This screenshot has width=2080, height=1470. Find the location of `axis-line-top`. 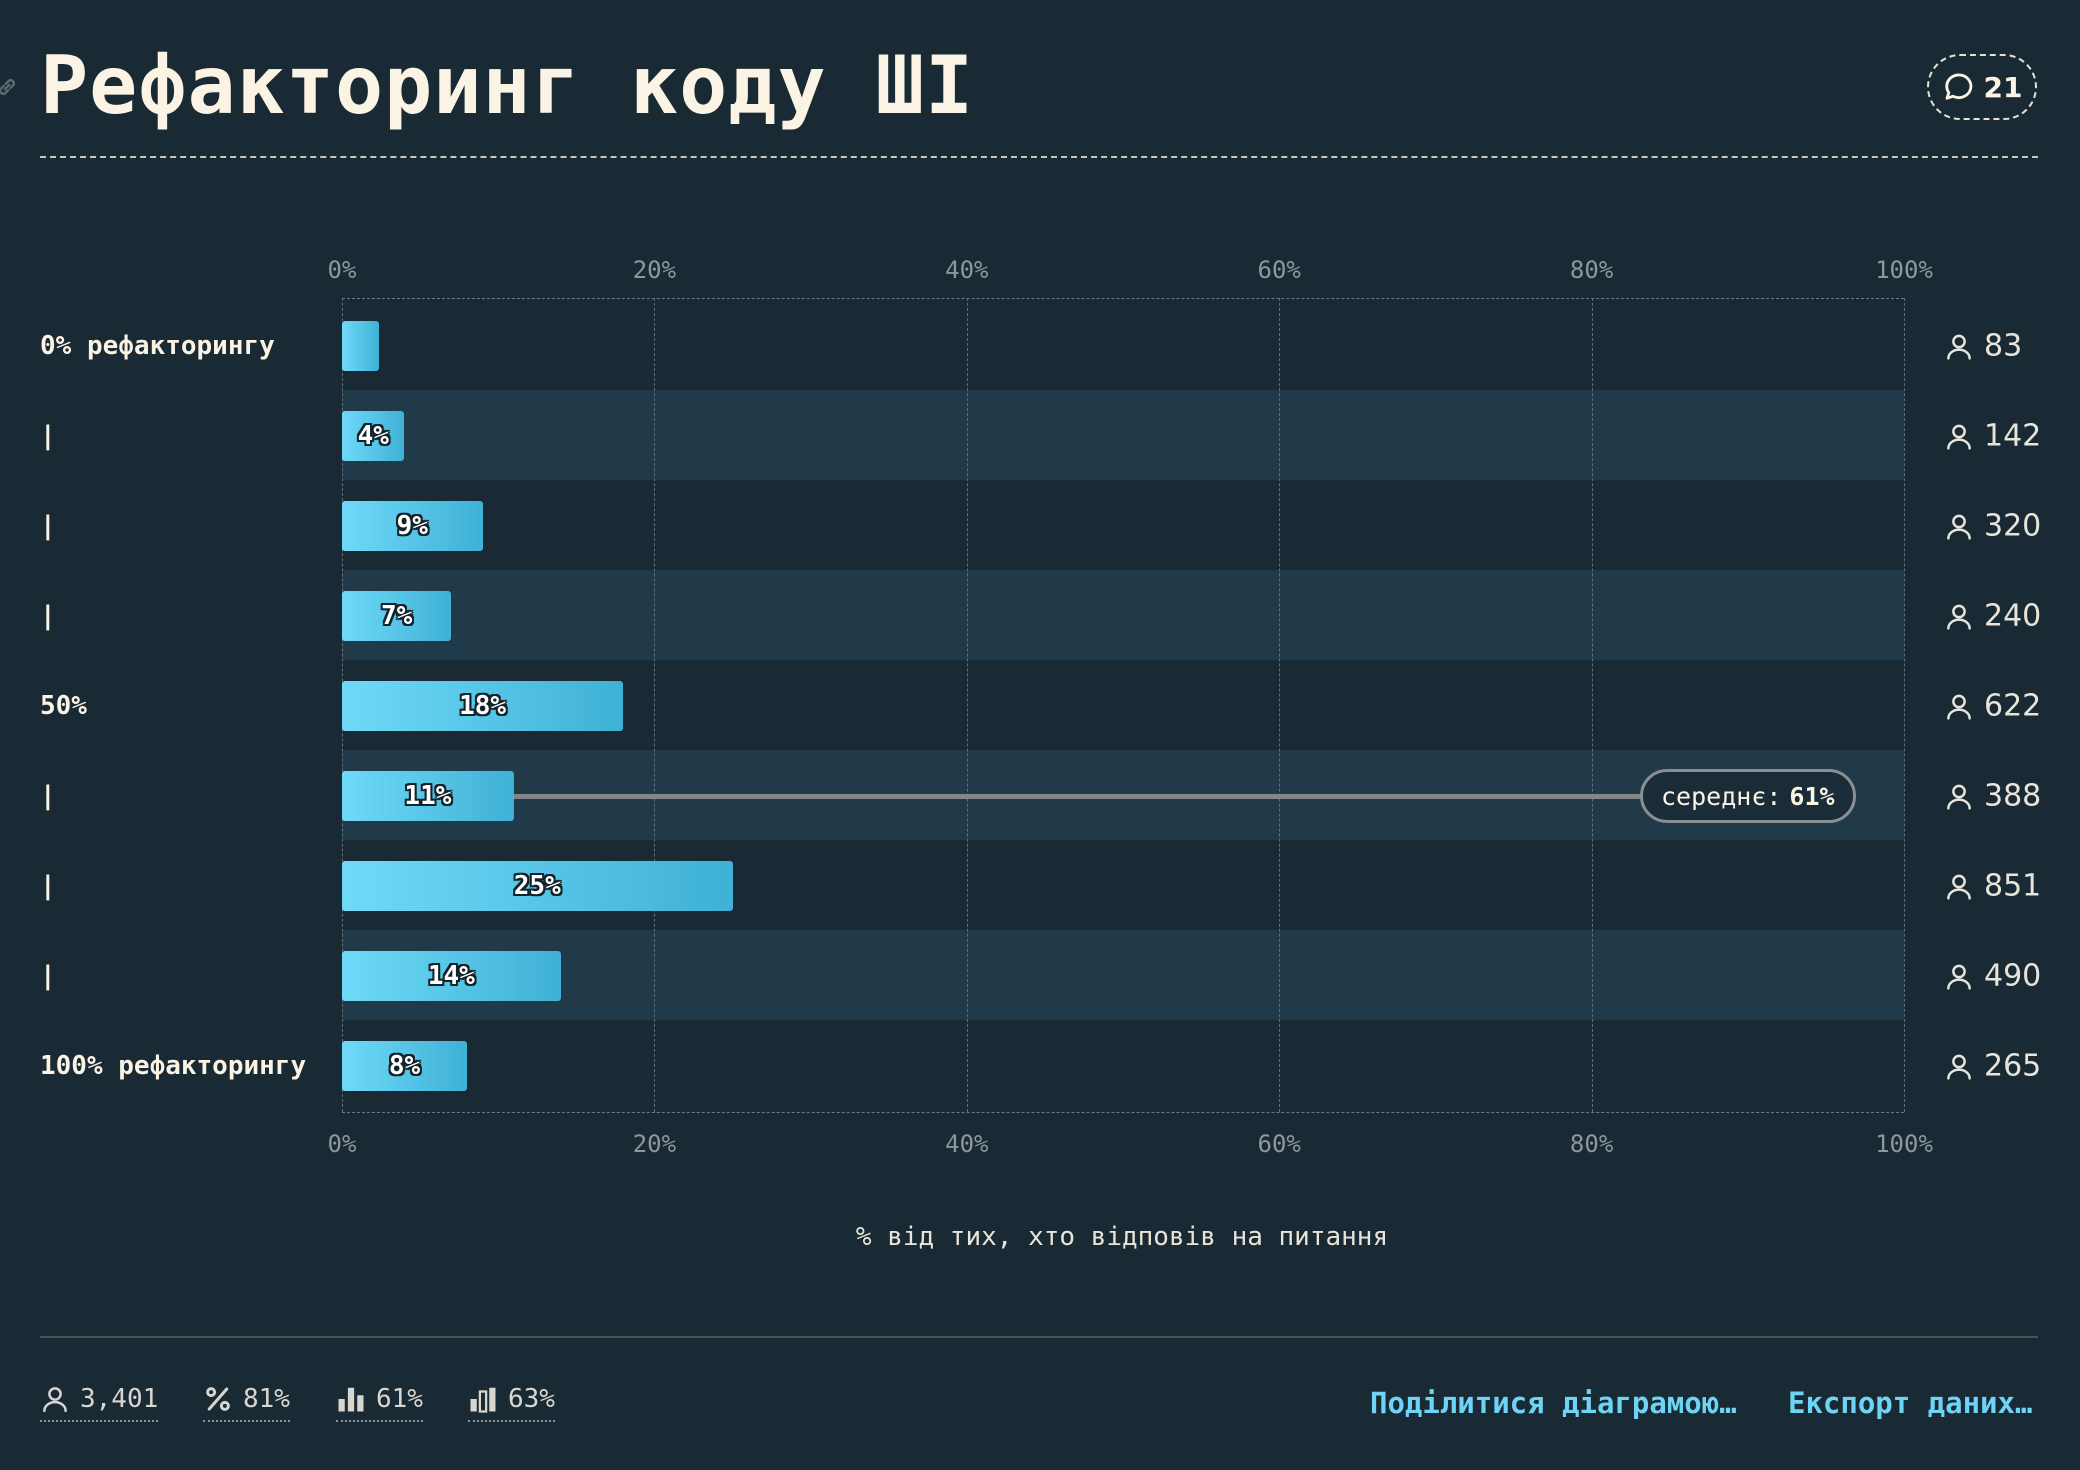

axis-line-top is located at coordinates (1123, 298).